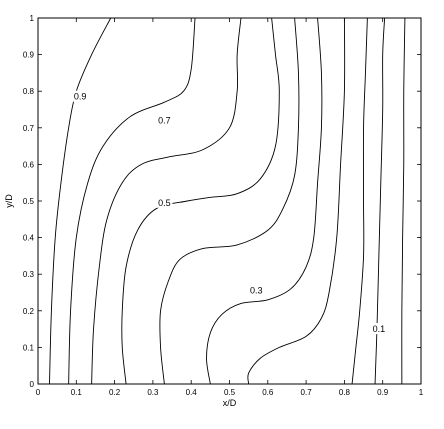  I want to click on x-tick-label: 0.6, so click(268, 392).